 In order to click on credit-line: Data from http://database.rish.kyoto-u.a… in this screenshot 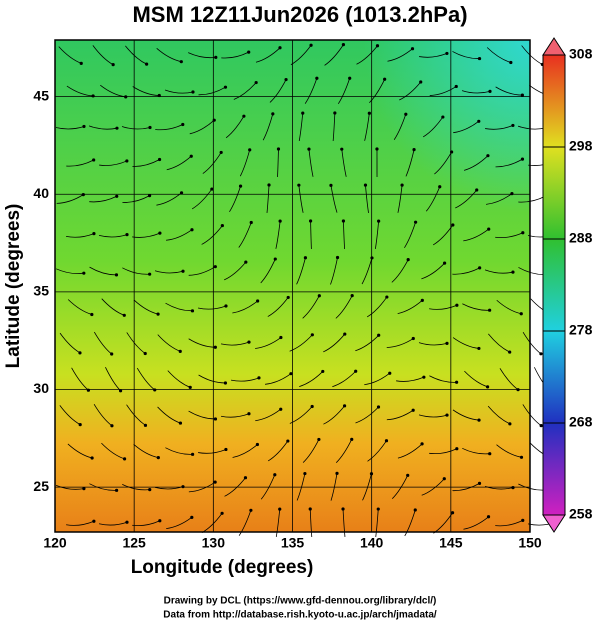, I will do `click(300, 615)`.